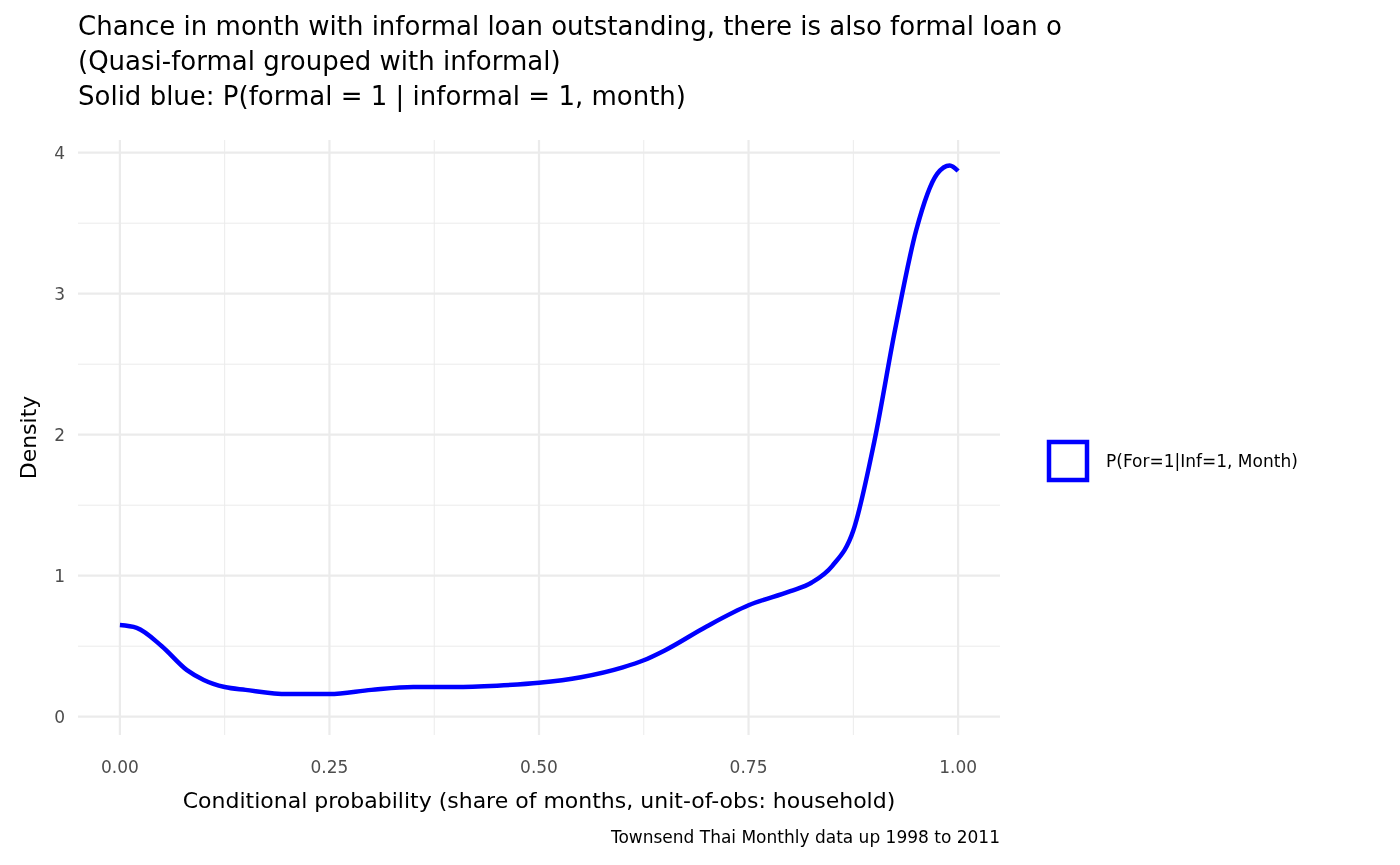 The image size is (1400, 865). What do you see at coordinates (59, 152) in the screenshot?
I see `y-tick-label: 4` at bounding box center [59, 152].